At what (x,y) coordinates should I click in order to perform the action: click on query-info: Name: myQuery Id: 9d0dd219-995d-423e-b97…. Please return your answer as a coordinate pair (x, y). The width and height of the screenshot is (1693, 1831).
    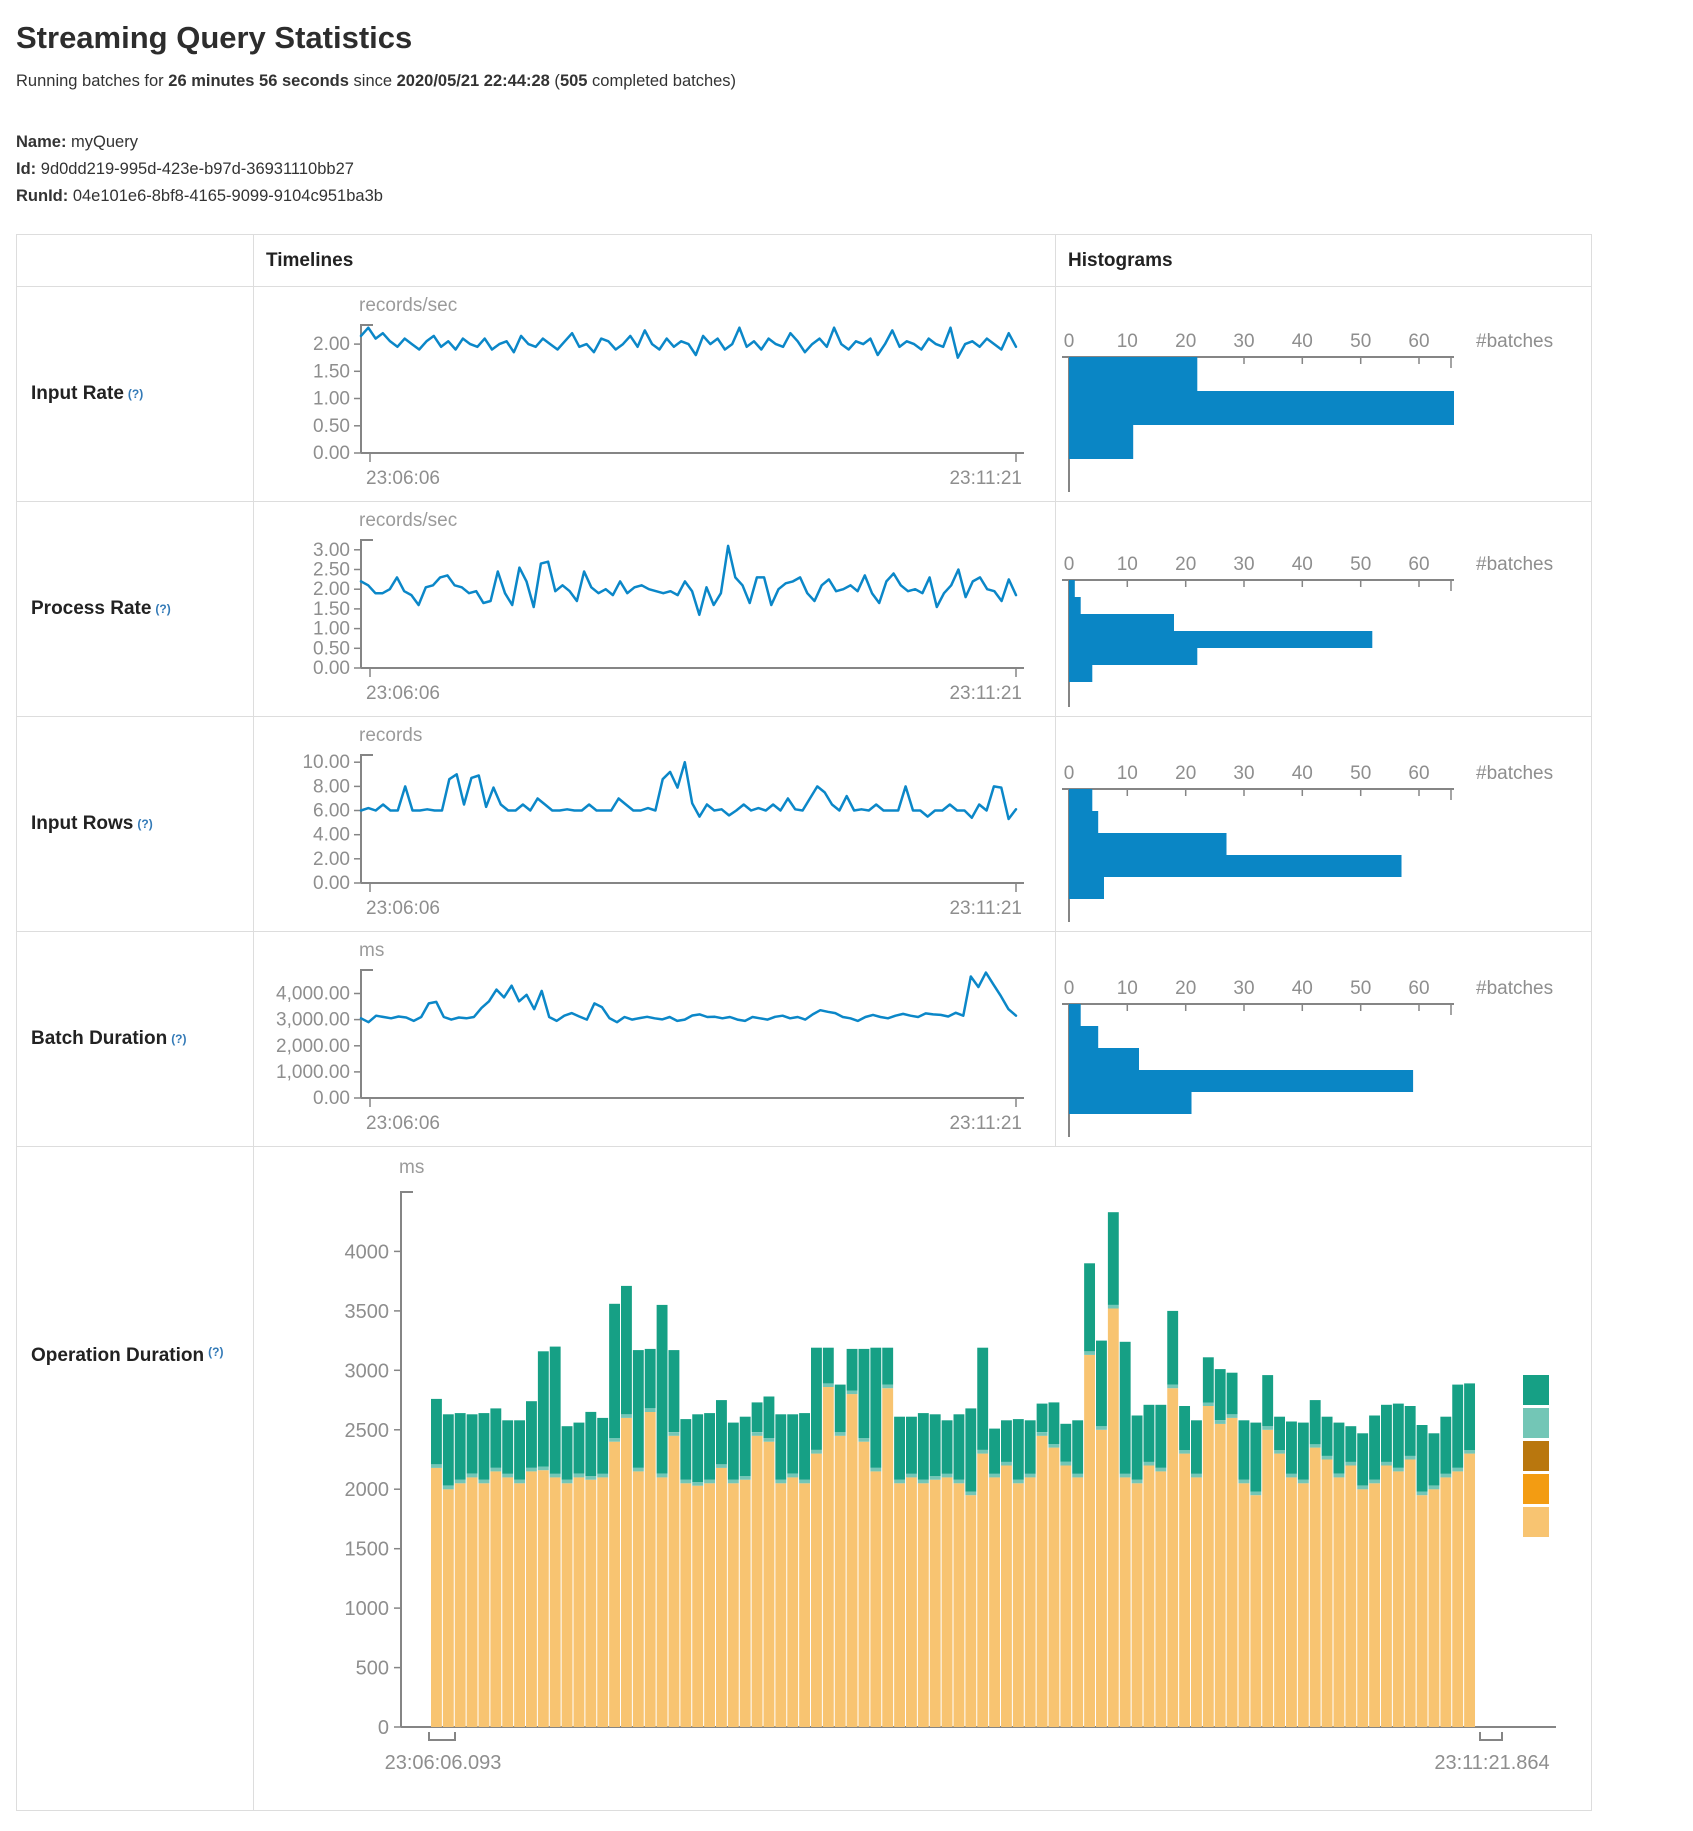
    Looking at the image, I should click on (846, 169).